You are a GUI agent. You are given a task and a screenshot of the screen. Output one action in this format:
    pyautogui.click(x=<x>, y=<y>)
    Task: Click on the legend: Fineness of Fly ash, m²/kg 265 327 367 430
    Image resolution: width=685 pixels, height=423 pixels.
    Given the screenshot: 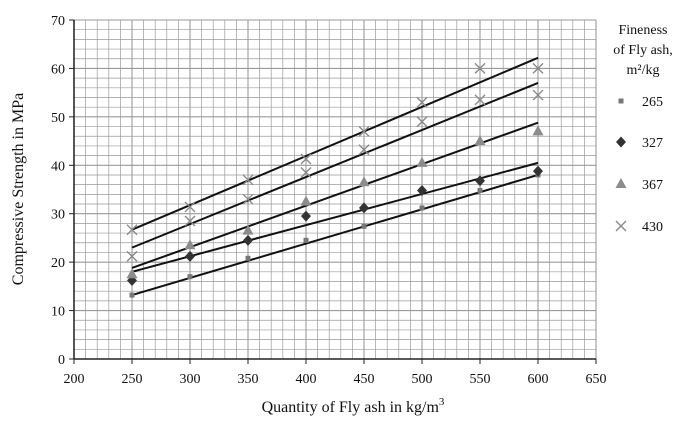 What is the action you would take?
    pyautogui.click(x=643, y=129)
    